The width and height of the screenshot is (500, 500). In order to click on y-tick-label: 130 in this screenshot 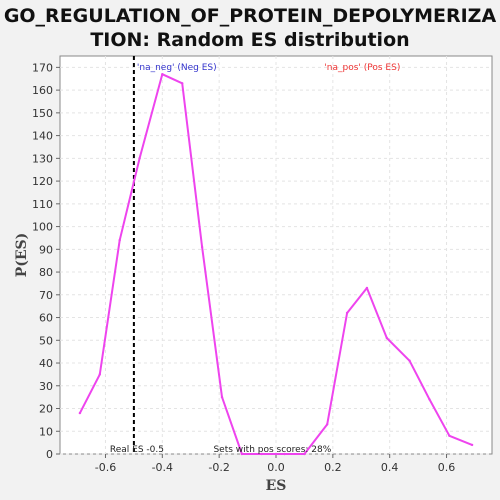, I will do `click(42, 158)`.